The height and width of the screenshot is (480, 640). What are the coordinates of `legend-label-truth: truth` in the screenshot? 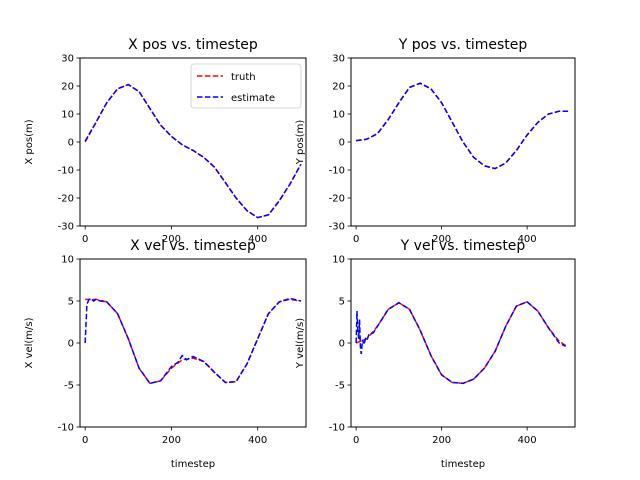 It's located at (243, 77).